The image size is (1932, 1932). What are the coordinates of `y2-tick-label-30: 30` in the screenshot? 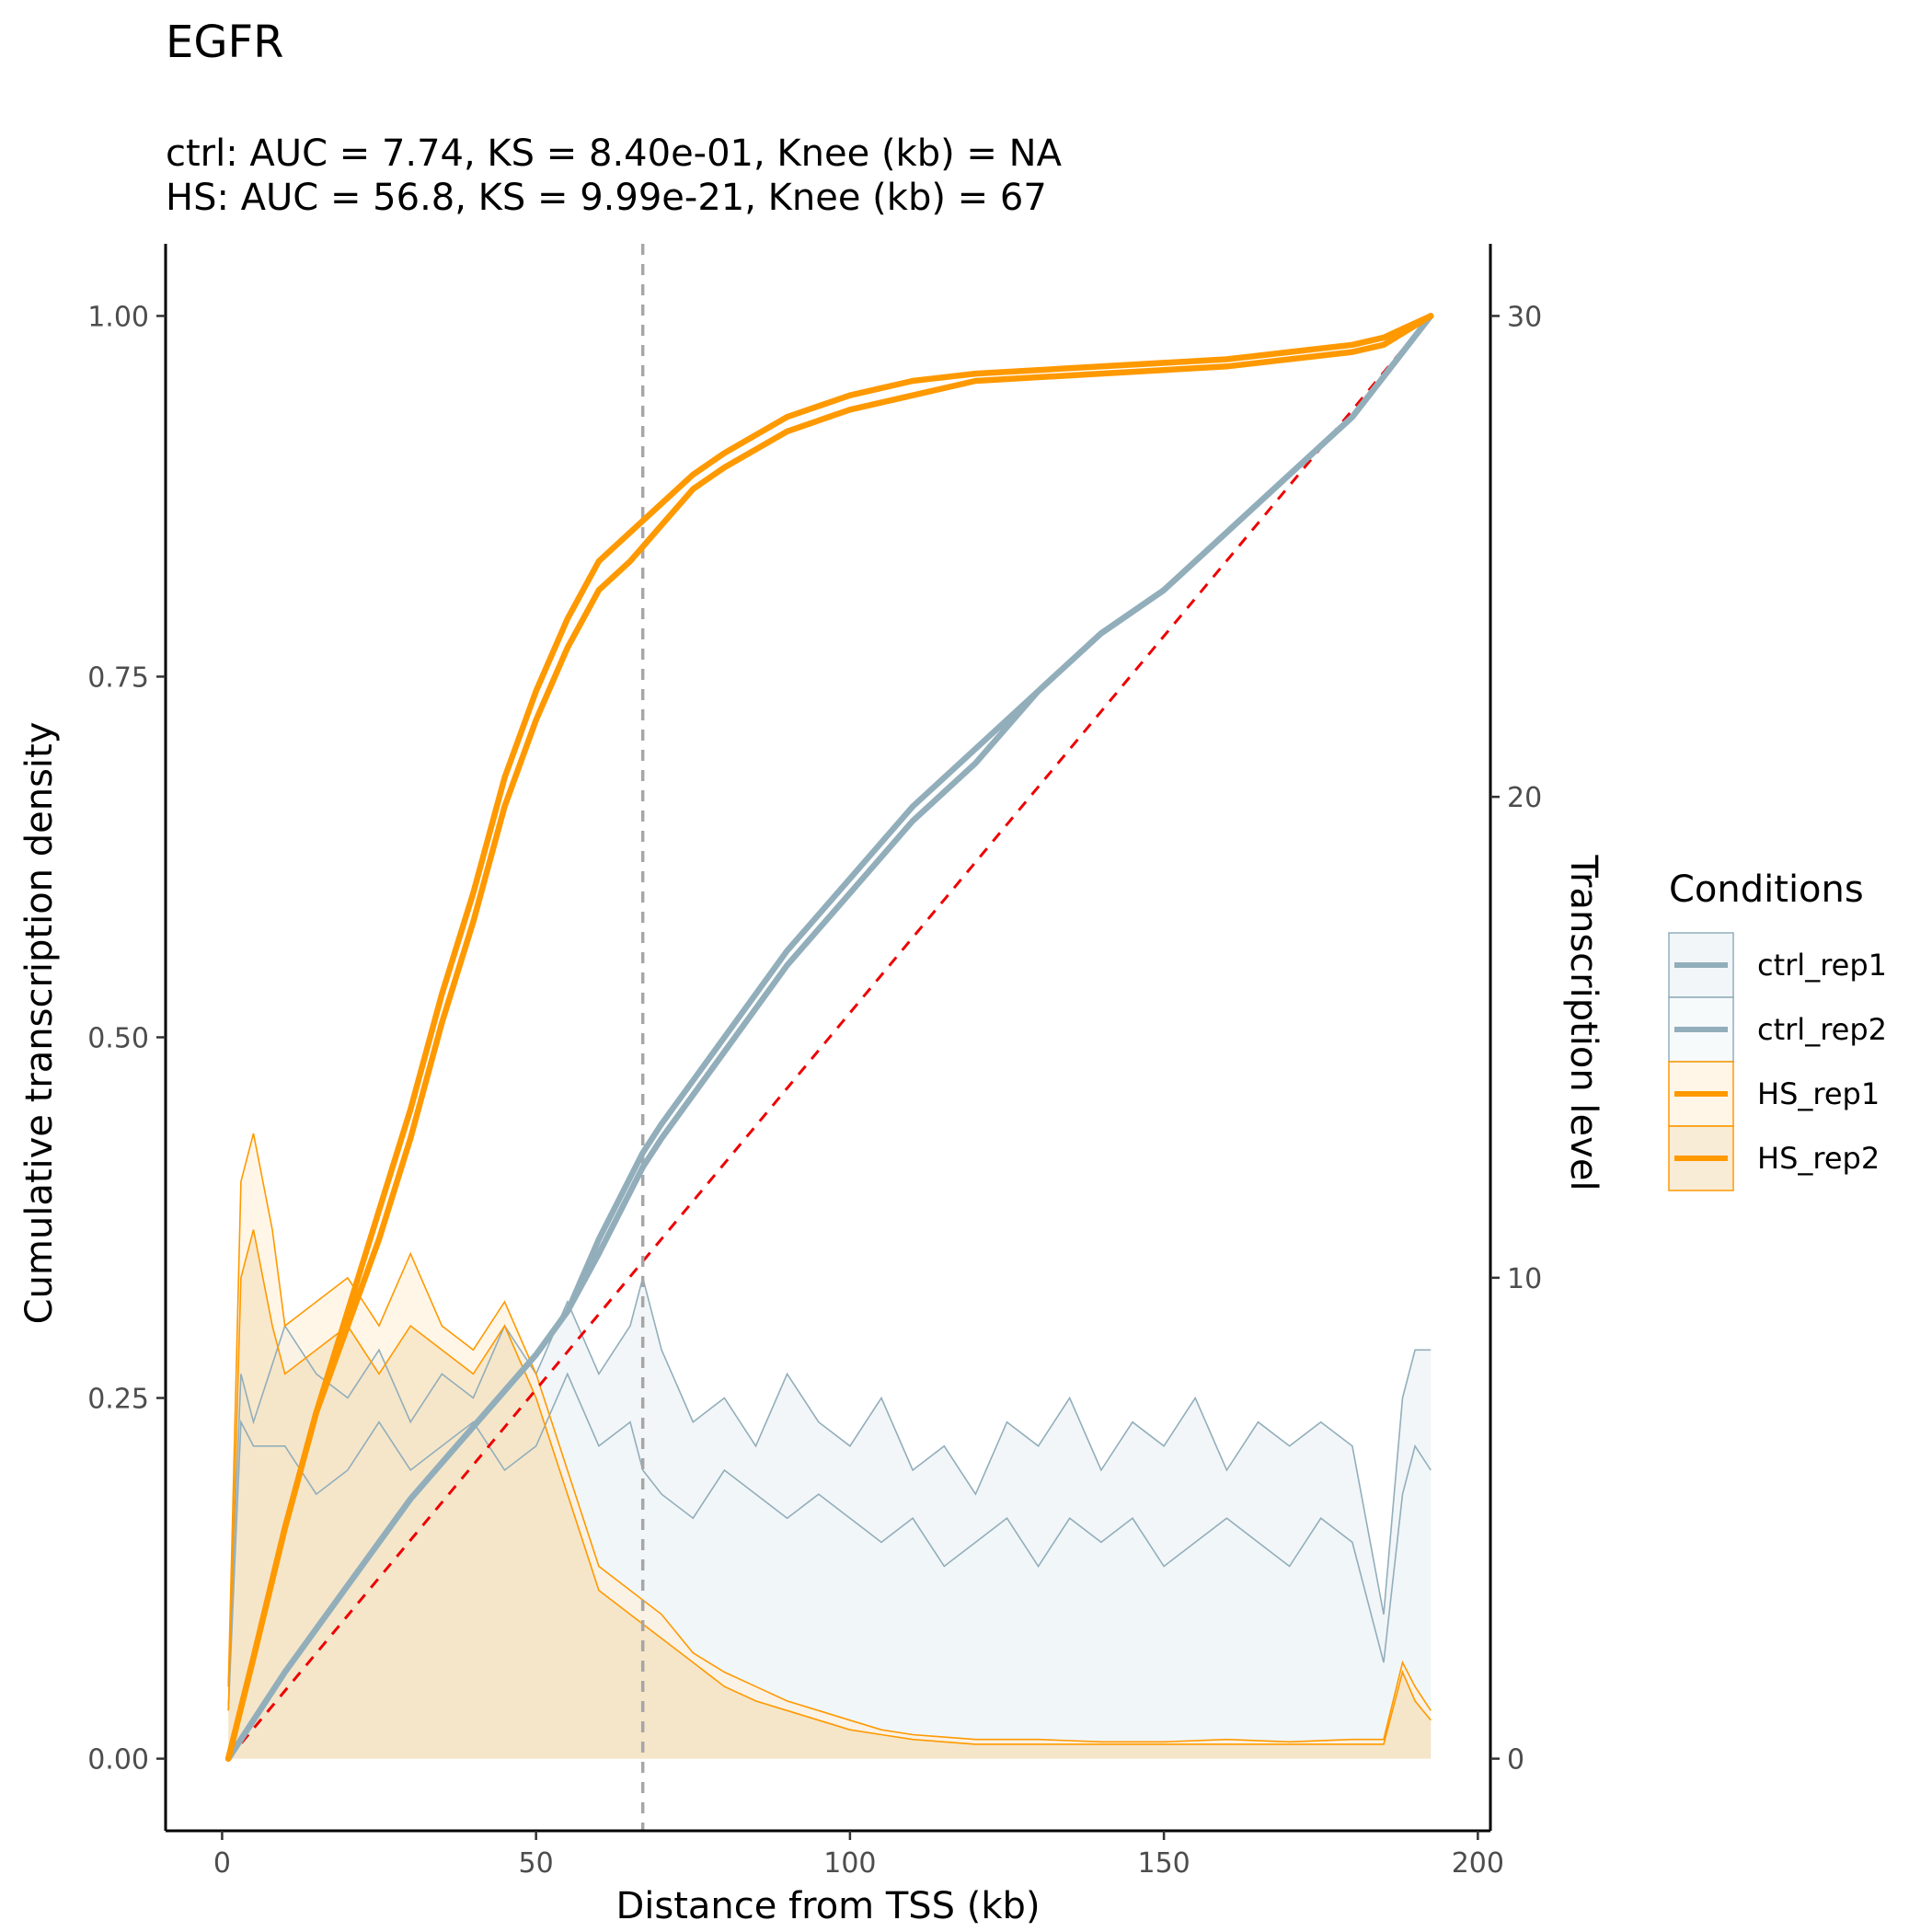 It's located at (1524, 317).